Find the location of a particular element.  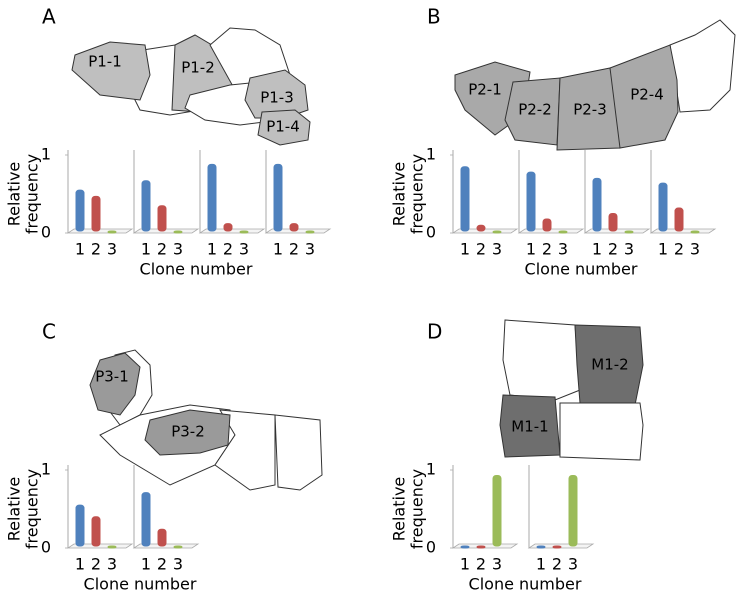

panel-letter: D is located at coordinates (434, 332).